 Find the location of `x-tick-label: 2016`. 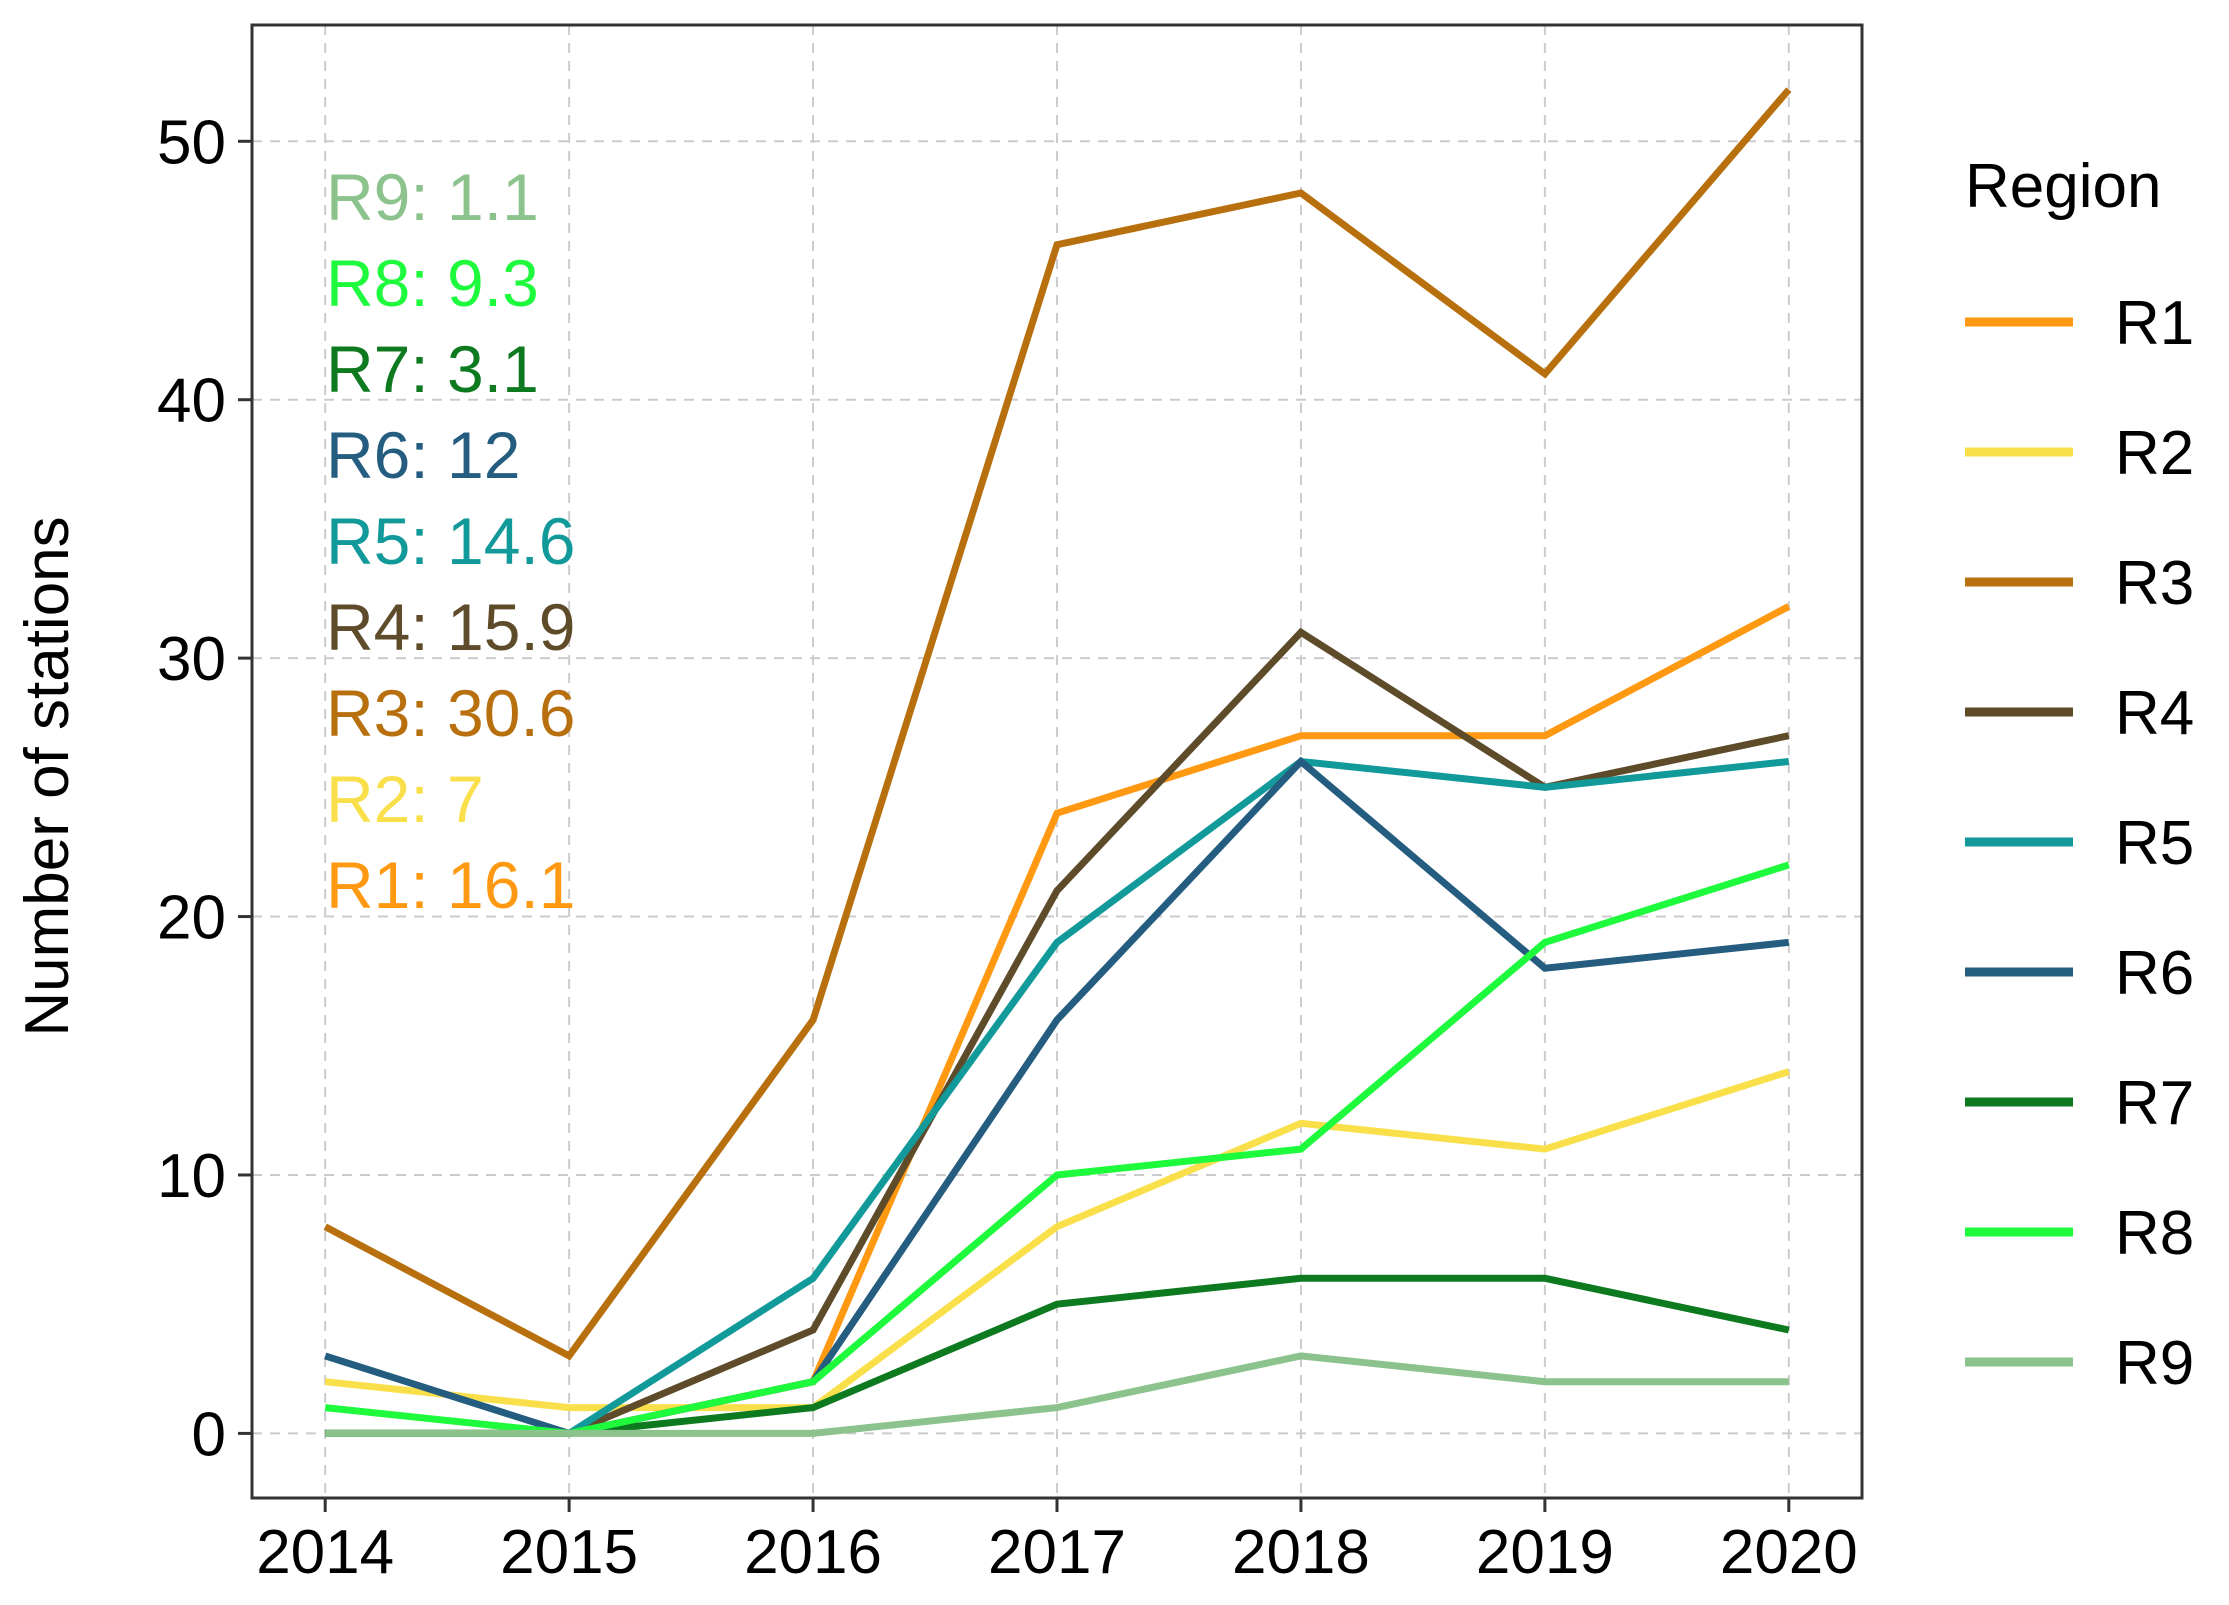

x-tick-label: 2016 is located at coordinates (813, 1552).